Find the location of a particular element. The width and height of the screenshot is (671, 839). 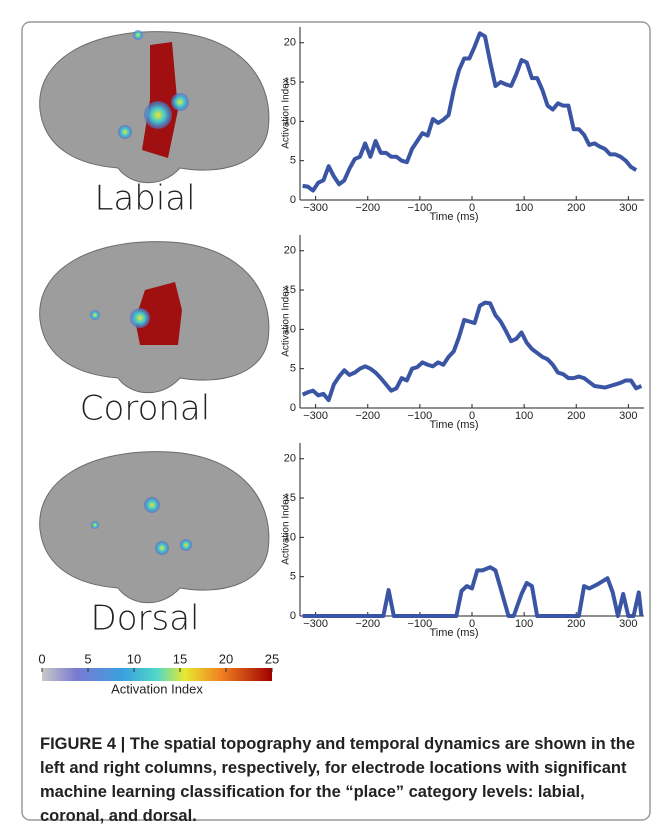

colorbar-tick-label: 10 is located at coordinates (134, 658).